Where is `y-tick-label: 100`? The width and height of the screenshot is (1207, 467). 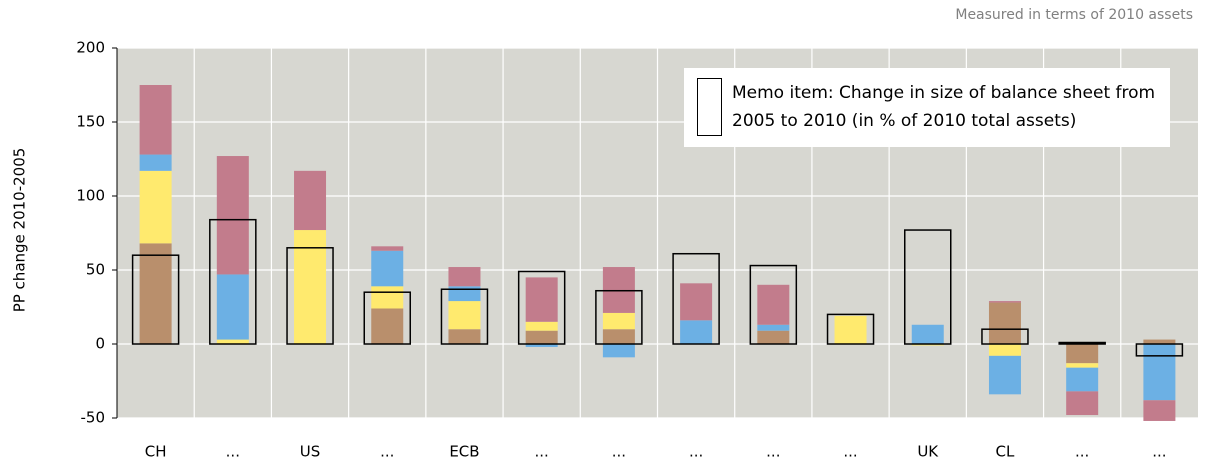 y-tick-label: 100 is located at coordinates (90, 196).